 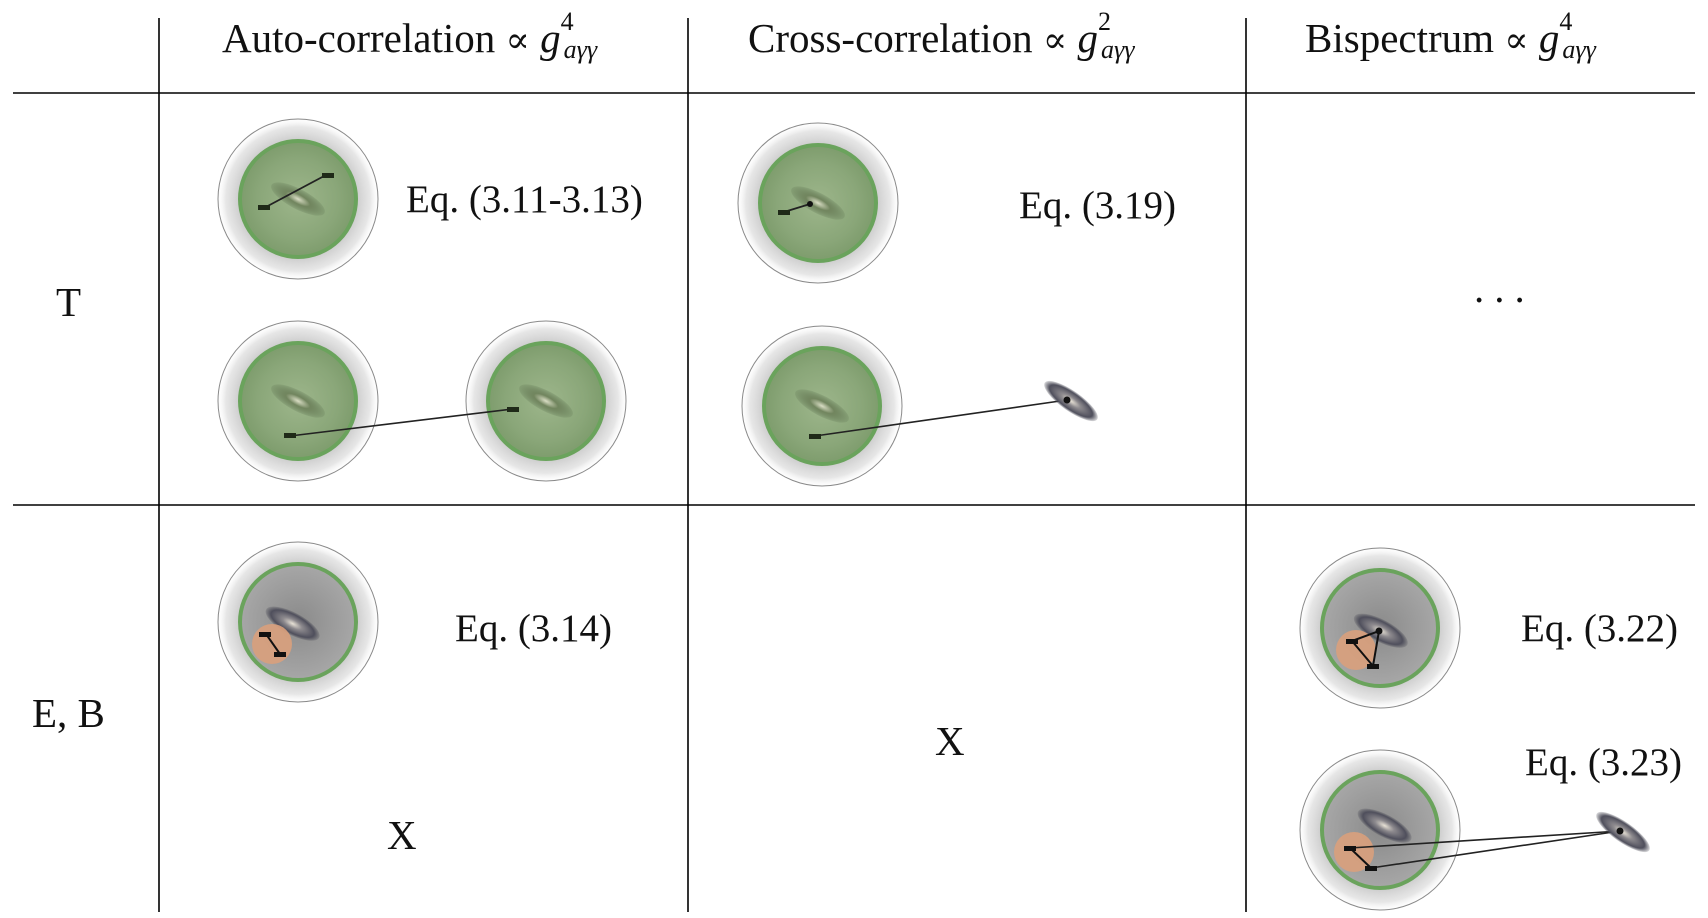 I want to click on equation-ref-t-cross: Eq. (3.19), so click(x=1098, y=205).